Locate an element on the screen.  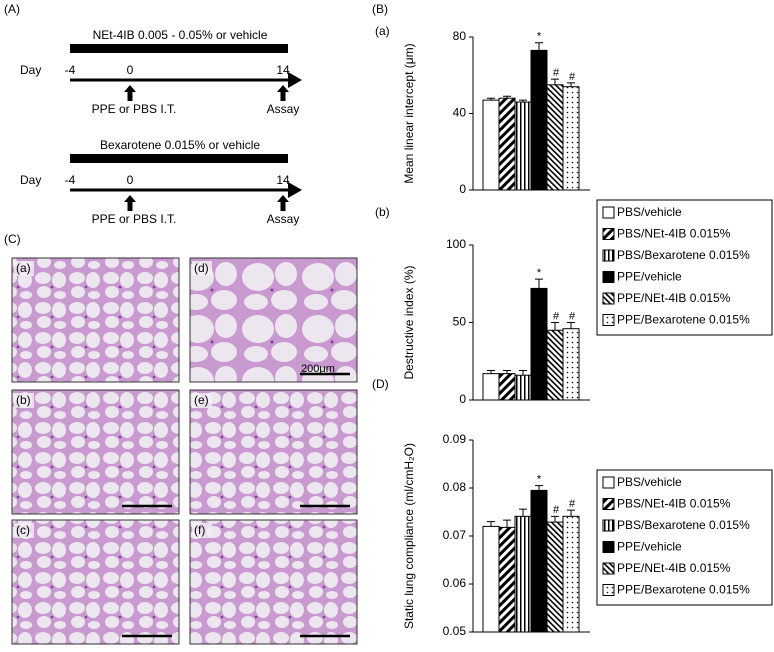
panel-label: (D) is located at coordinates (380, 384).